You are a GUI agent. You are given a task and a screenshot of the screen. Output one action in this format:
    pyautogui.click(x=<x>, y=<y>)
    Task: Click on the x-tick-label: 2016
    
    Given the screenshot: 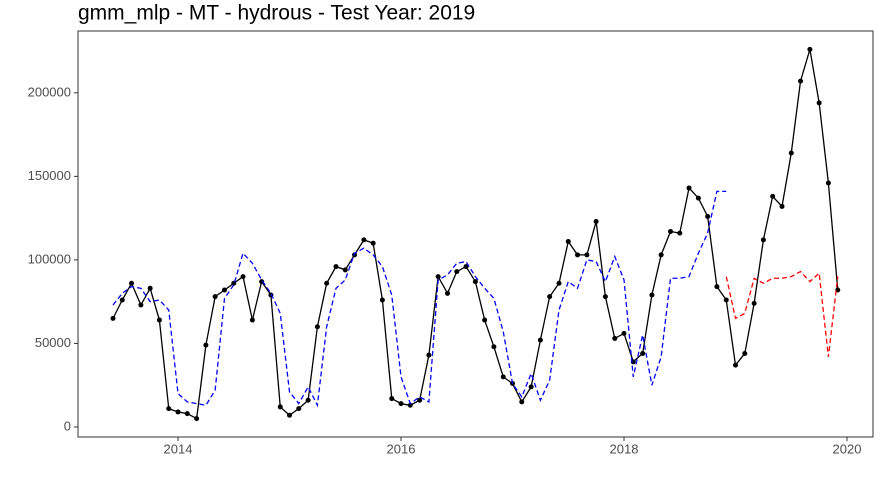 What is the action you would take?
    pyautogui.click(x=401, y=448)
    